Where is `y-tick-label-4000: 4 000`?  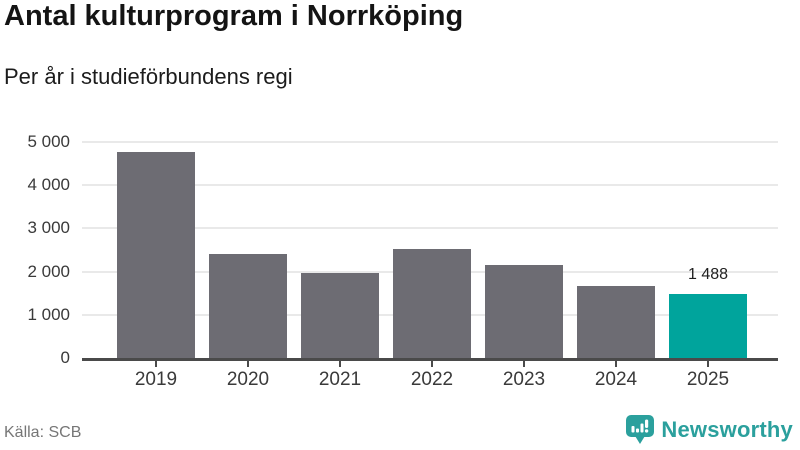
y-tick-label-4000: 4 000 is located at coordinates (48, 185).